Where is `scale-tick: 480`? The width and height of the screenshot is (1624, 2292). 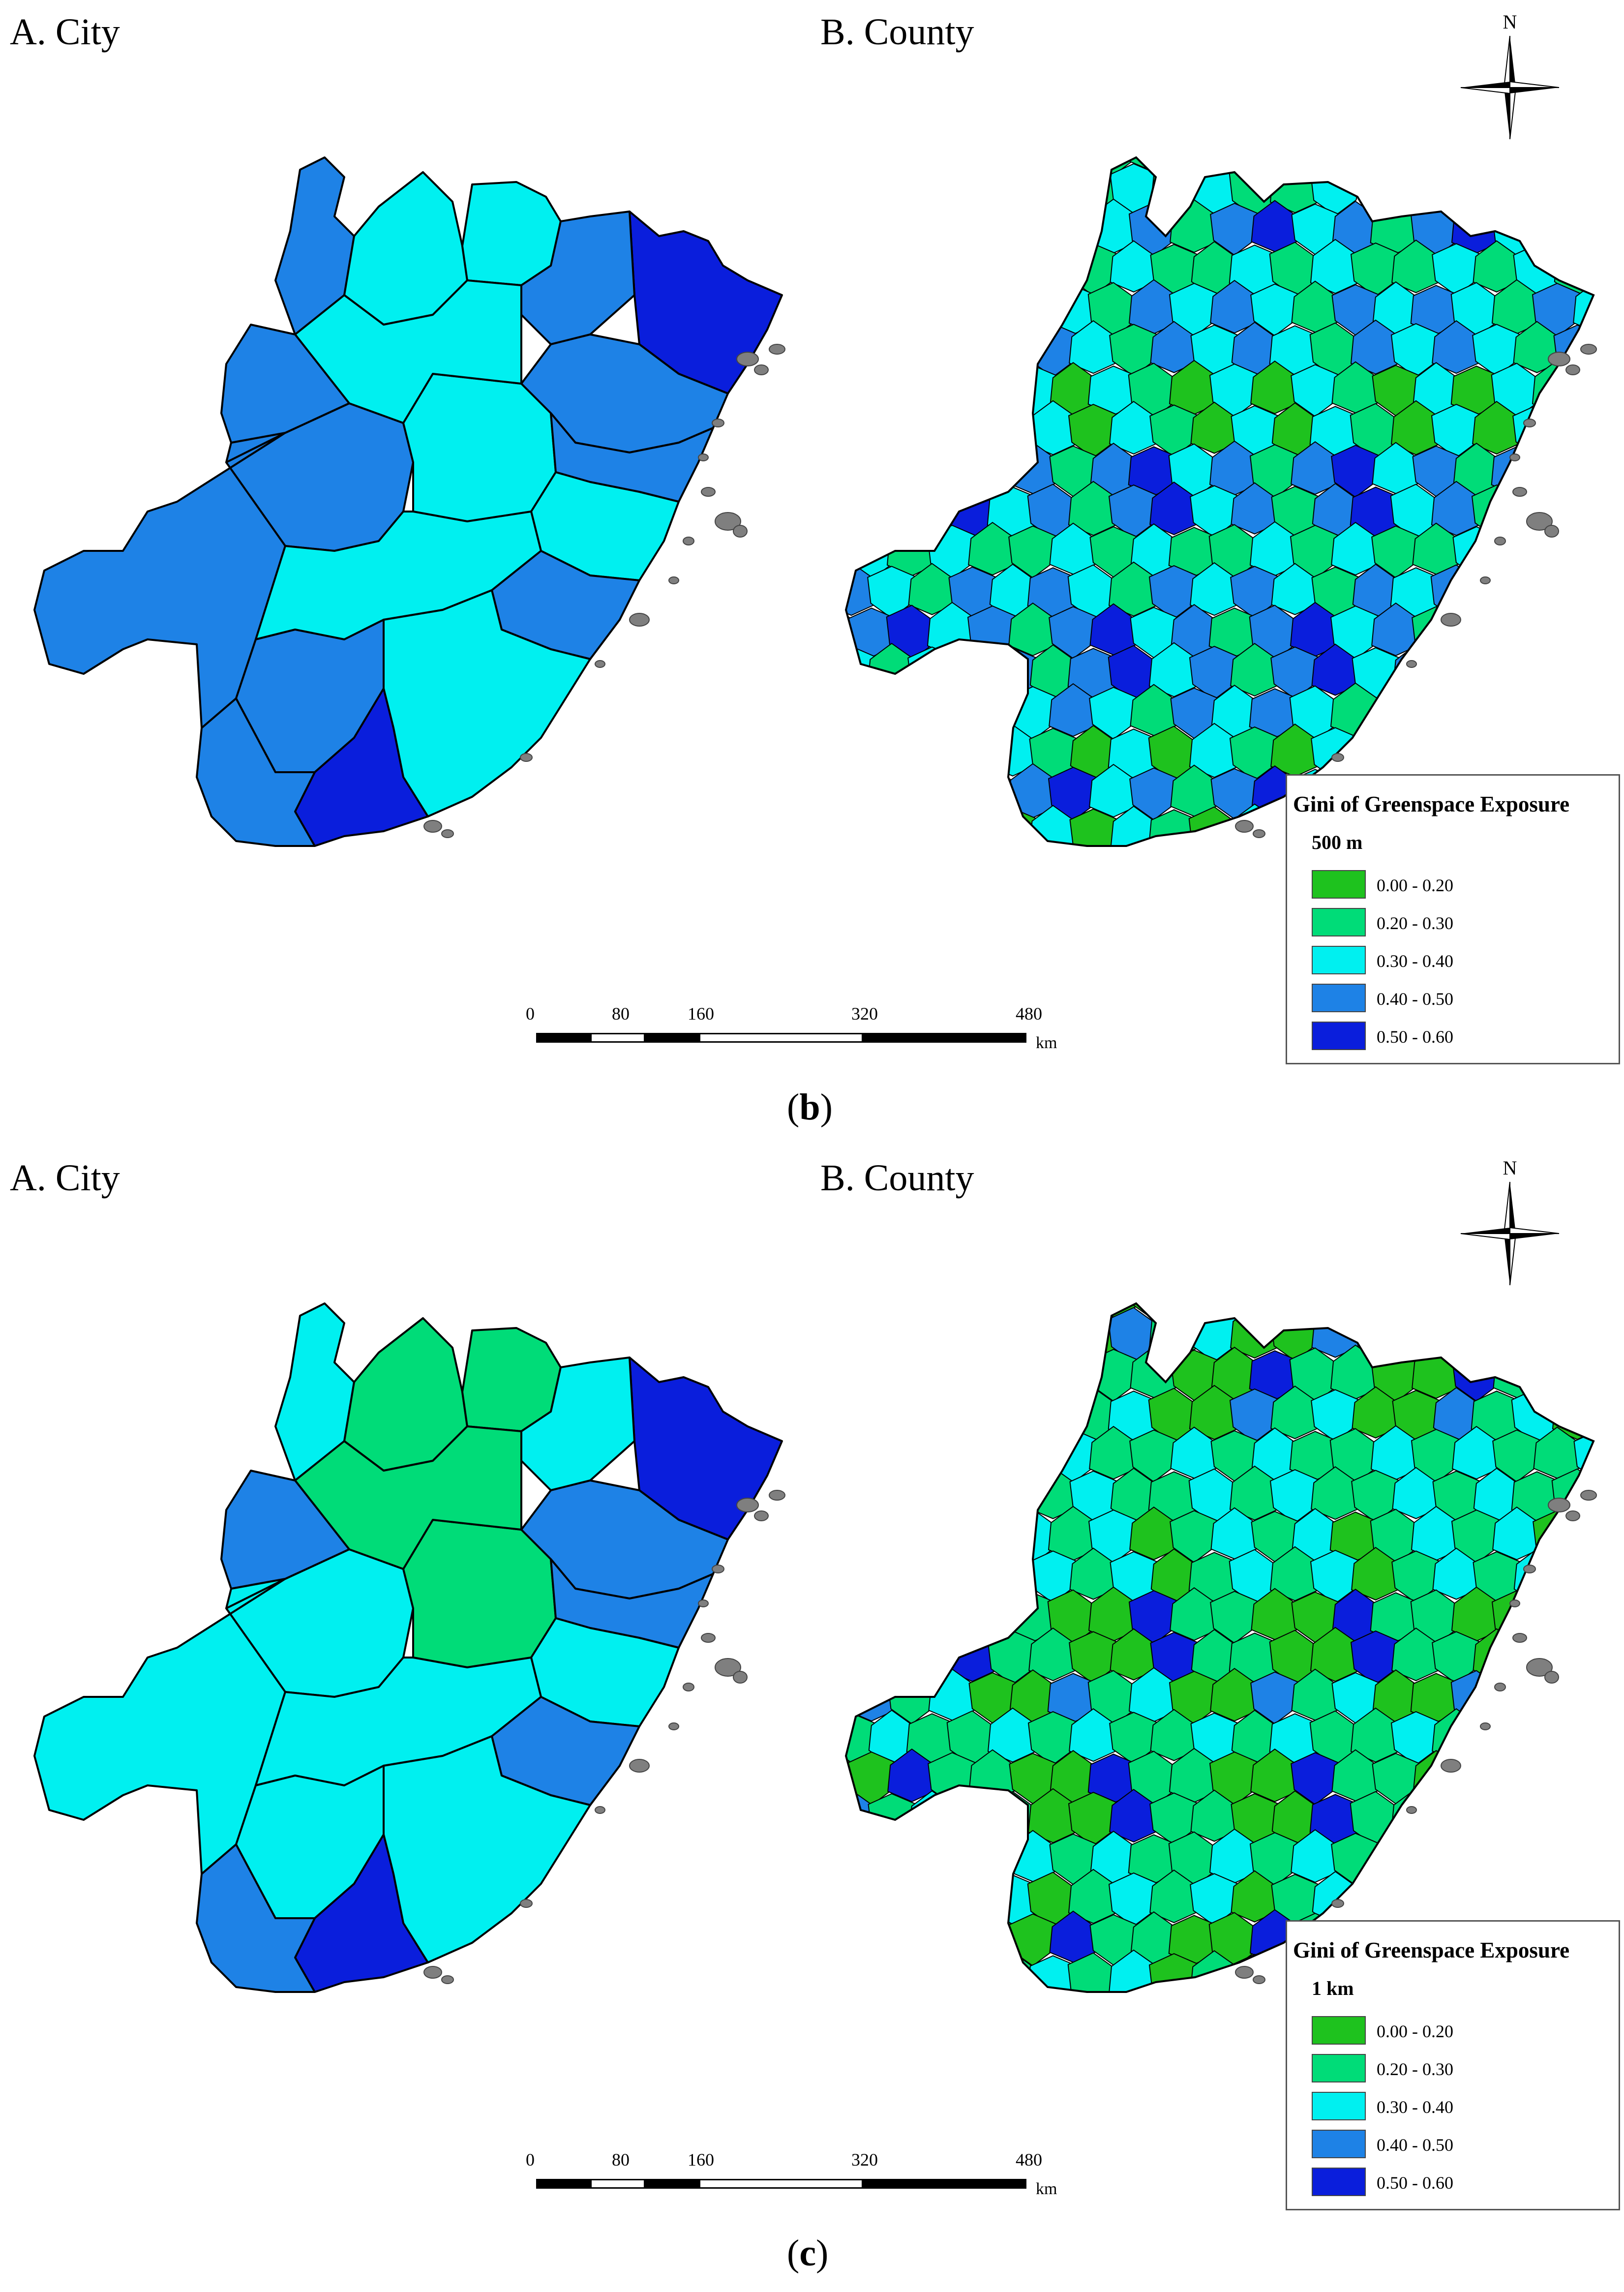
scale-tick: 480 is located at coordinates (1029, 1014).